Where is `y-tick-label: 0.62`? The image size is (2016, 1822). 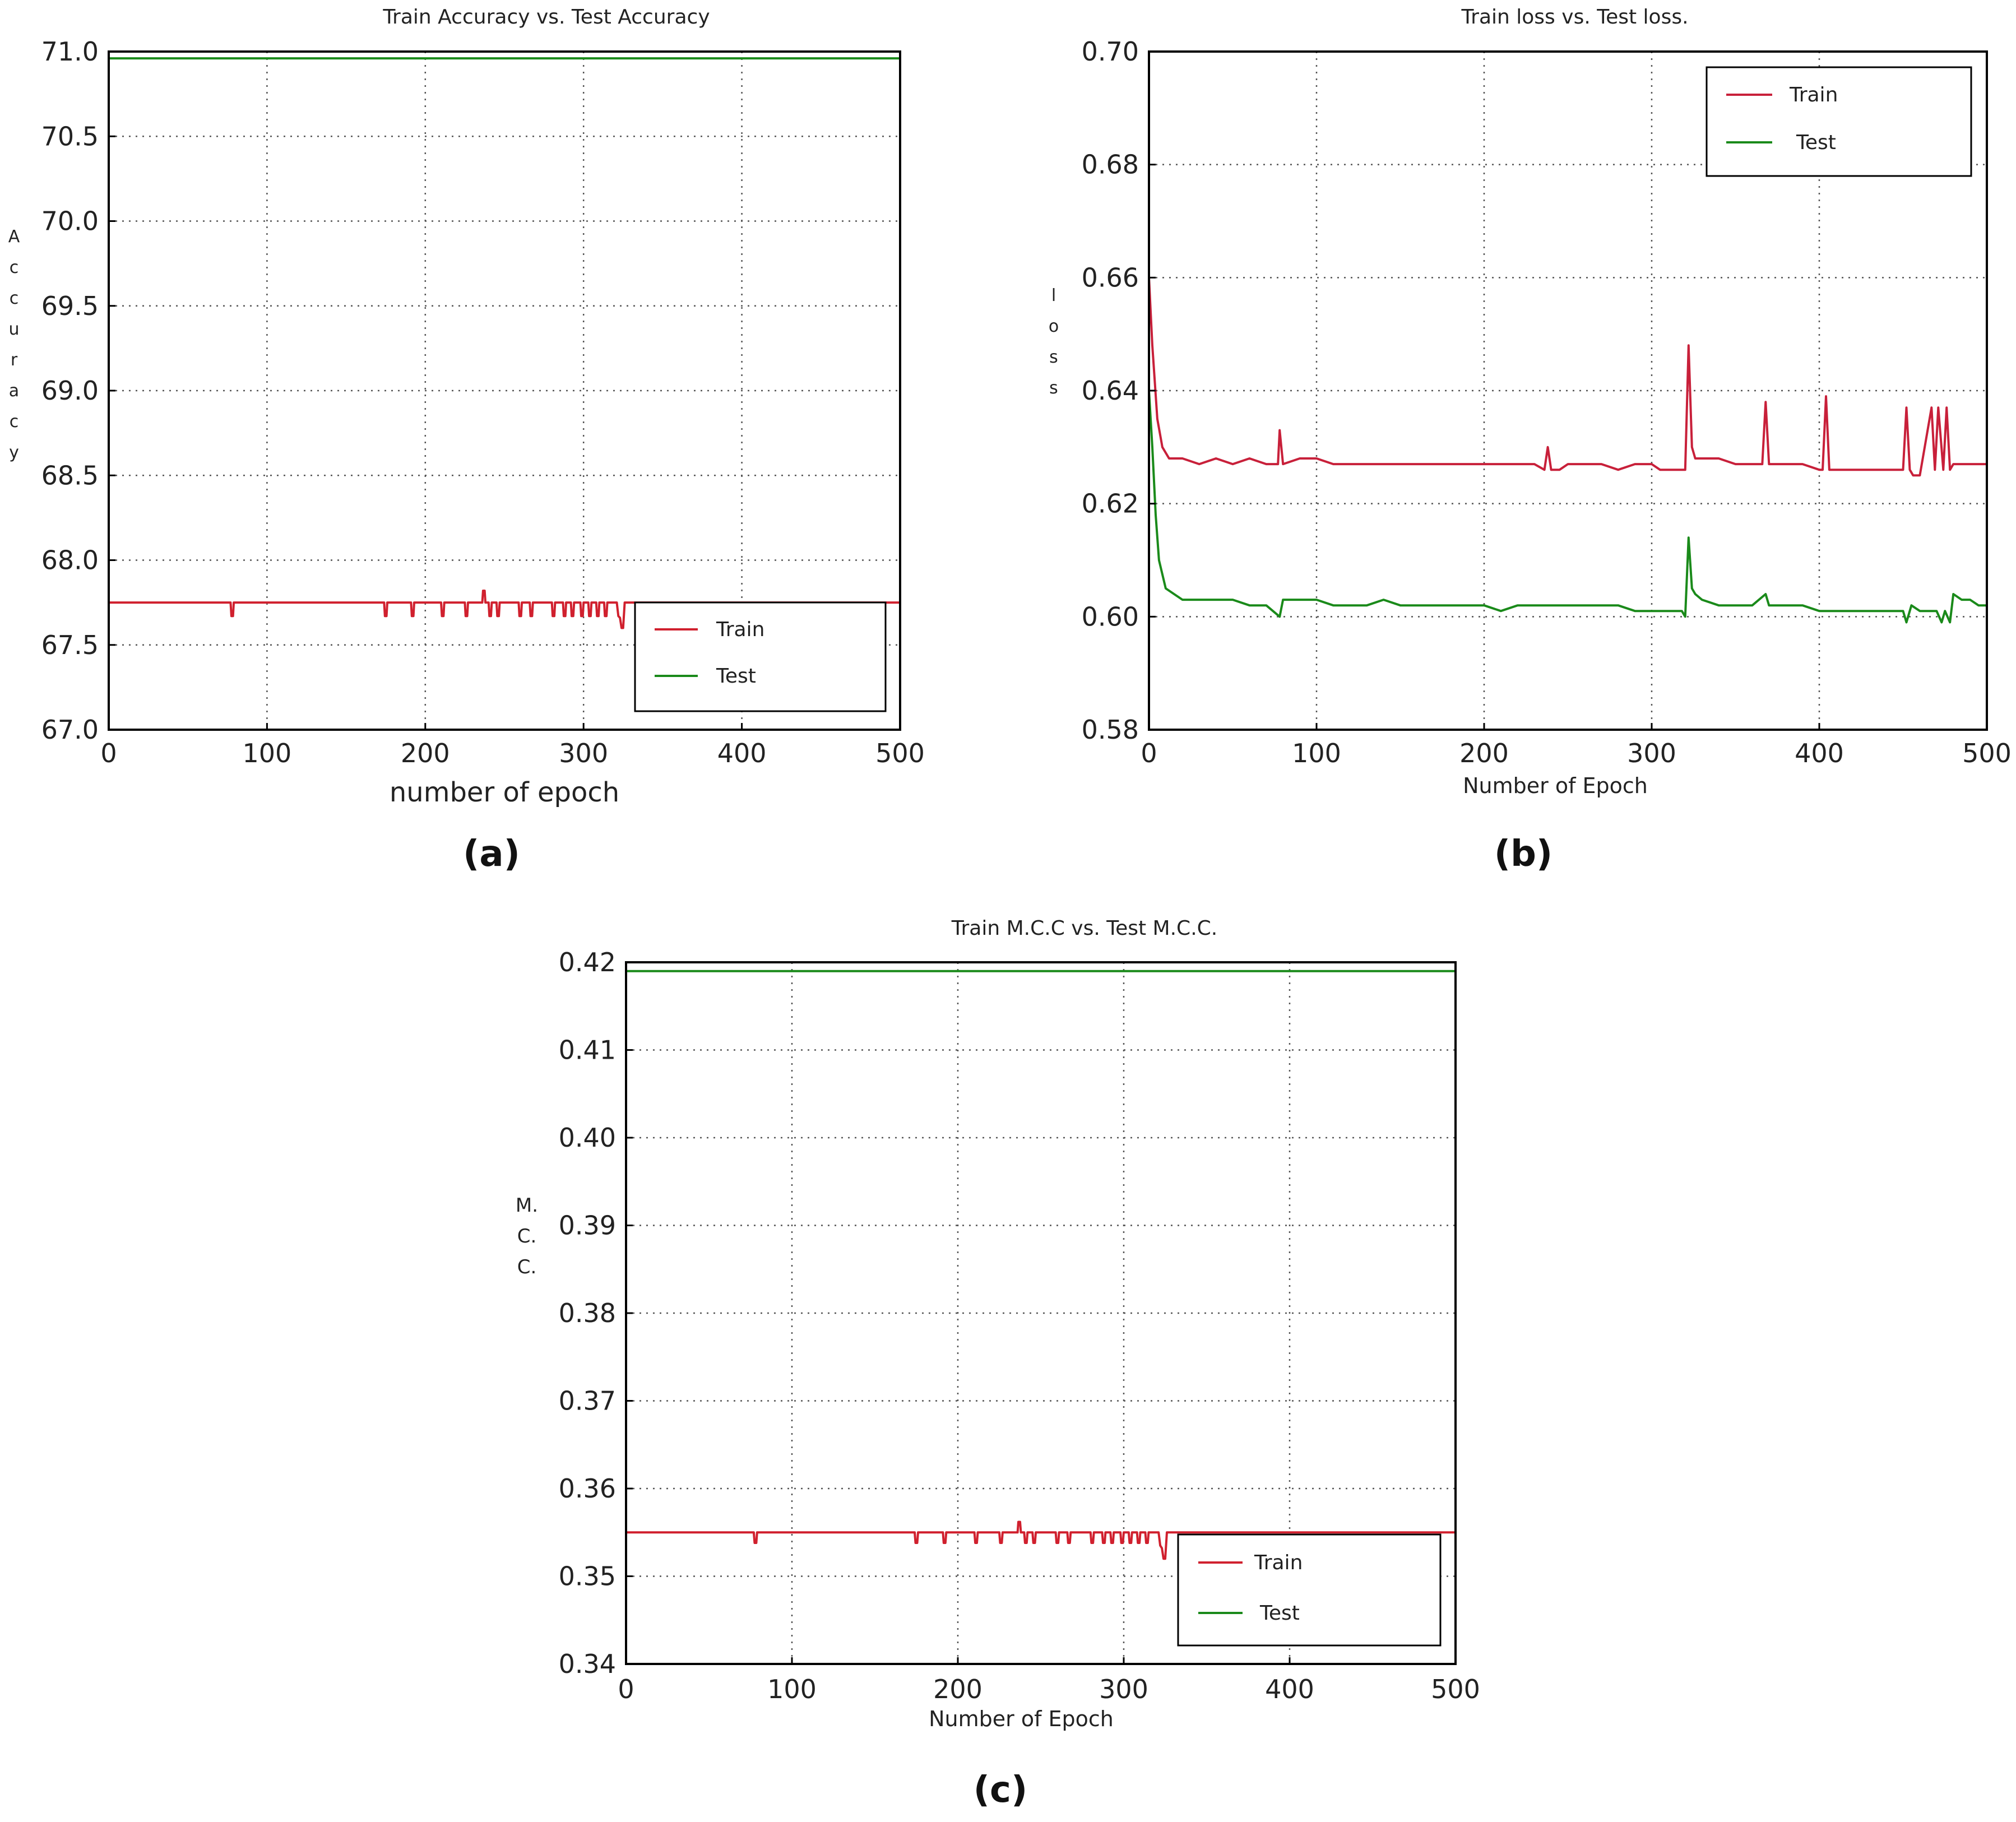 y-tick-label: 0.62 is located at coordinates (1110, 504).